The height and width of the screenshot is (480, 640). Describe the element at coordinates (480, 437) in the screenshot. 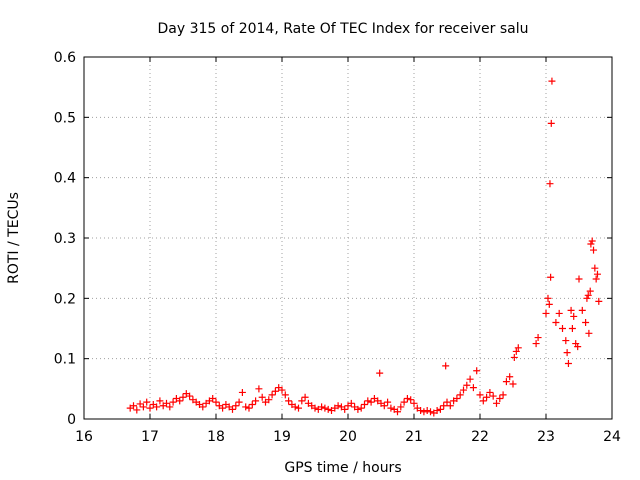

I see `x-tick-label: 22` at that location.